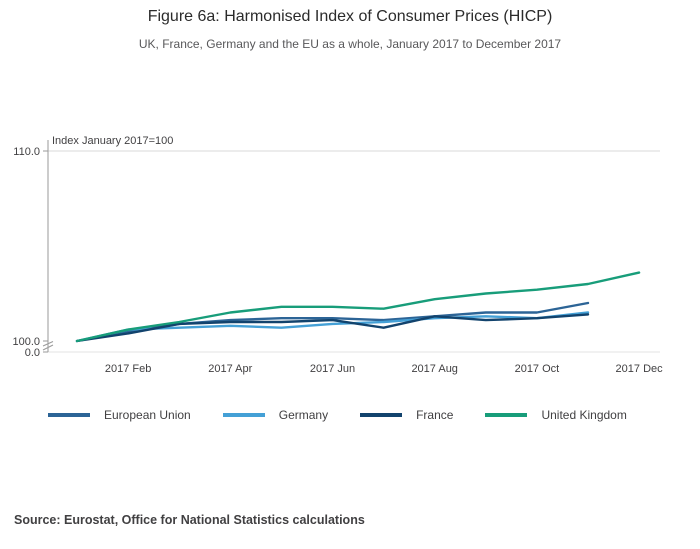 The height and width of the screenshot is (549, 700). I want to click on x-tick-label: 2017 Jun, so click(332, 369).